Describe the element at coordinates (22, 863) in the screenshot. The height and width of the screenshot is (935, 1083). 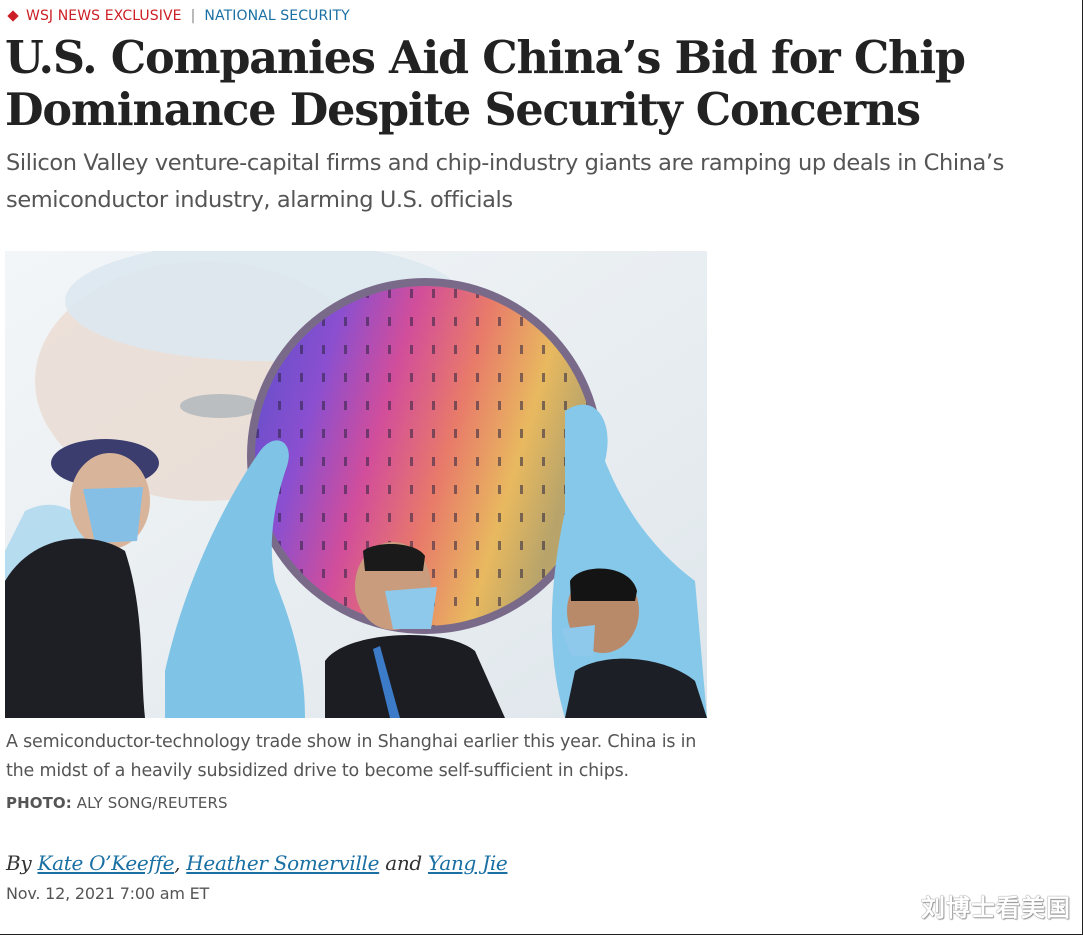
I see `byline-prefix: By` at that location.